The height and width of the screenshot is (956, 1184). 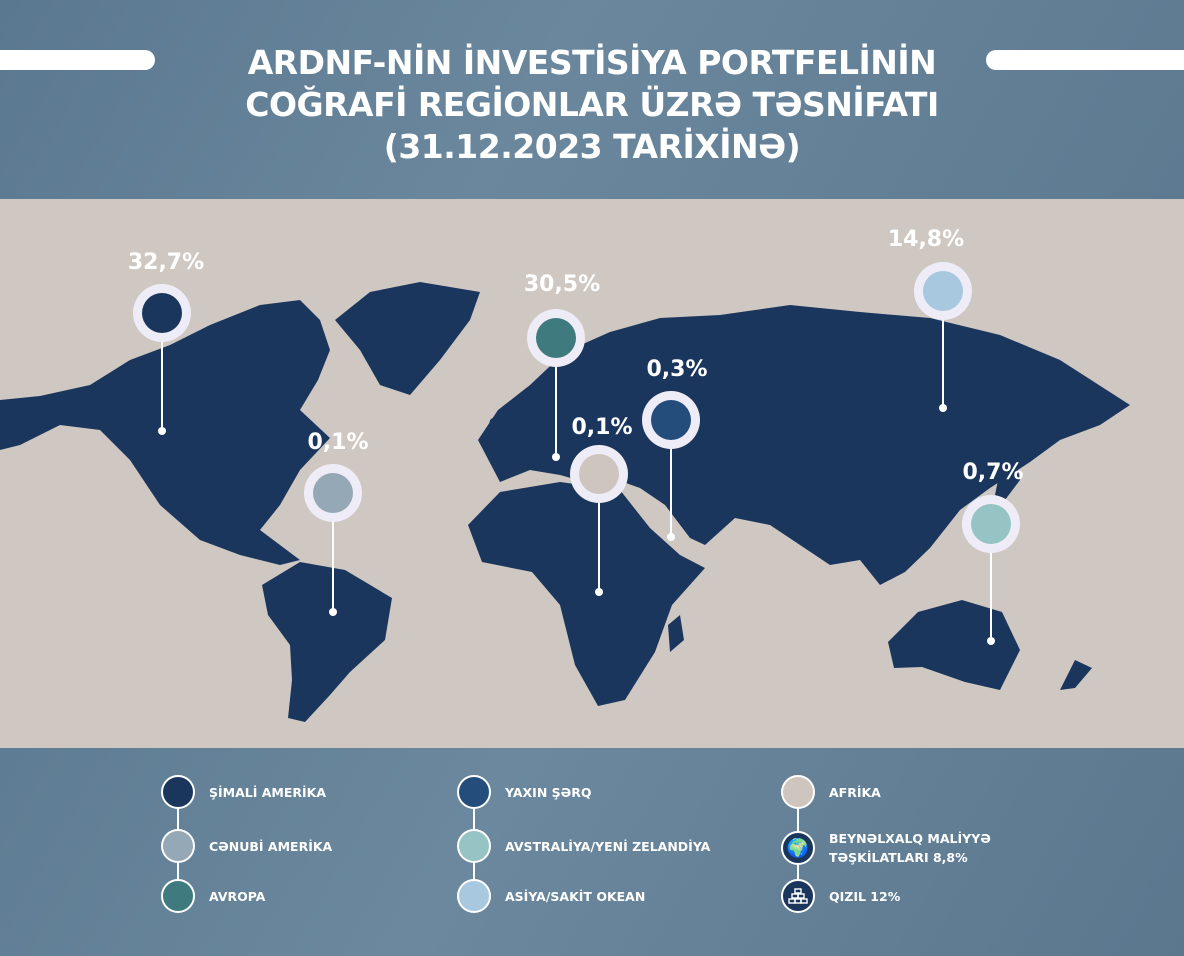 What do you see at coordinates (77, 60) in the screenshot?
I see `decorative-bar-left` at bounding box center [77, 60].